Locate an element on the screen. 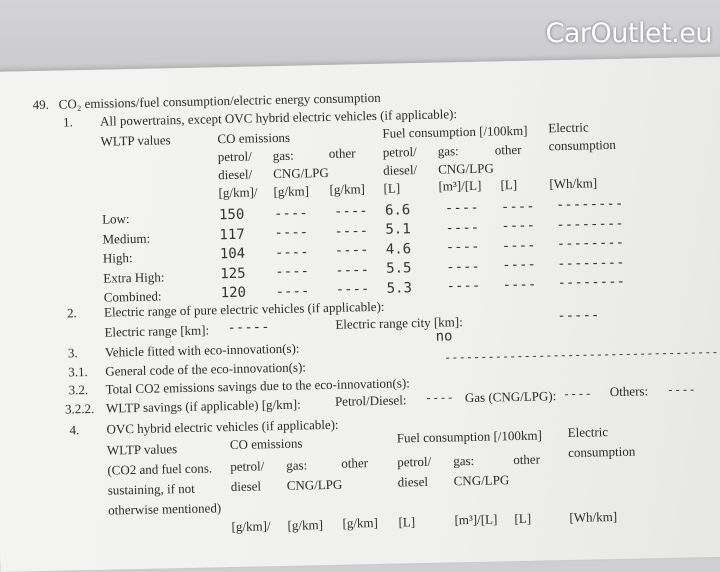  ovc-wltp-line-4: otherwise mentioned) is located at coordinates (165, 509).